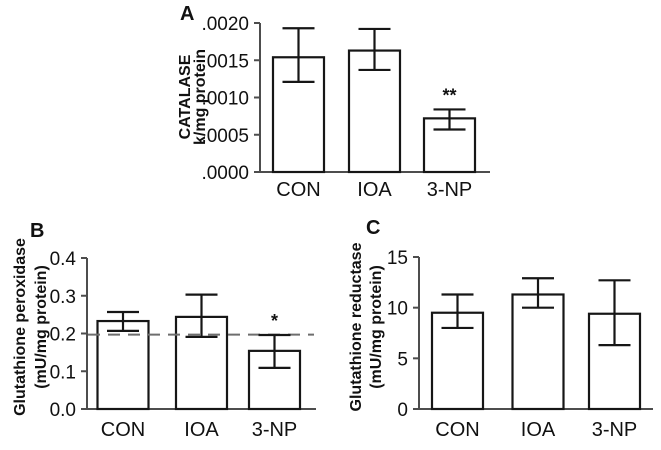 The image size is (661, 450). Describe the element at coordinates (123, 365) in the screenshot. I see `bar-con` at that location.